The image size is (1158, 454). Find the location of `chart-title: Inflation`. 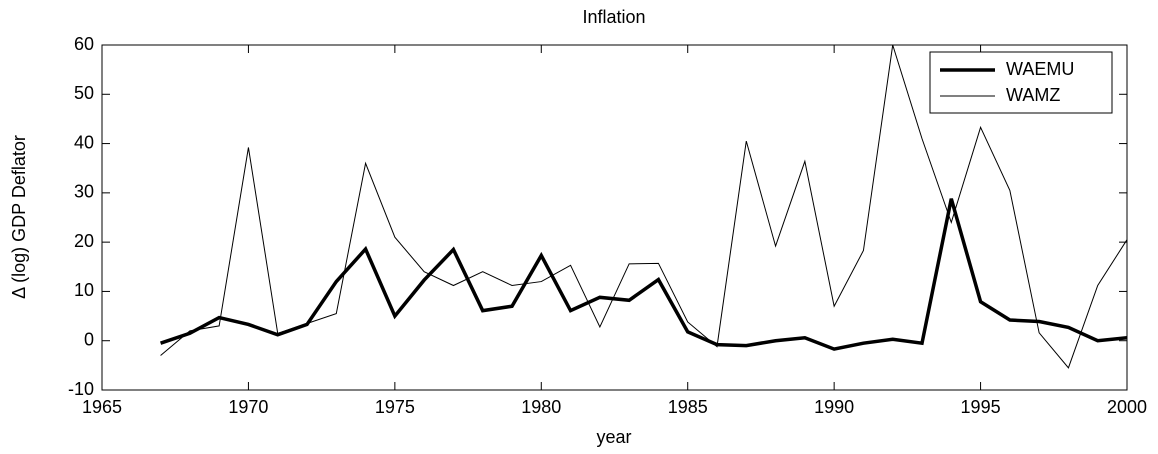

chart-title: Inflation is located at coordinates (613, 17).